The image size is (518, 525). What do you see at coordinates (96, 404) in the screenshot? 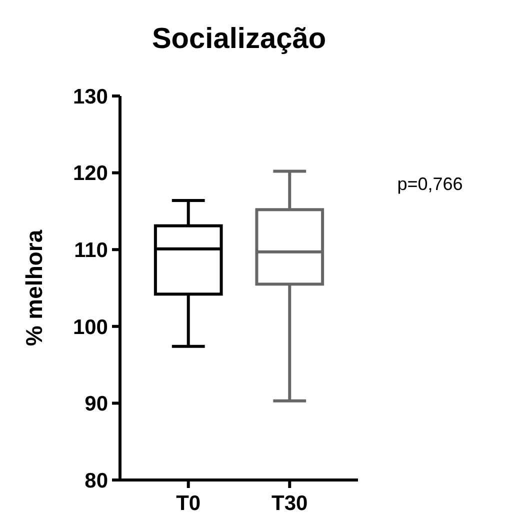
I see `y-tick-label: 90` at bounding box center [96, 404].